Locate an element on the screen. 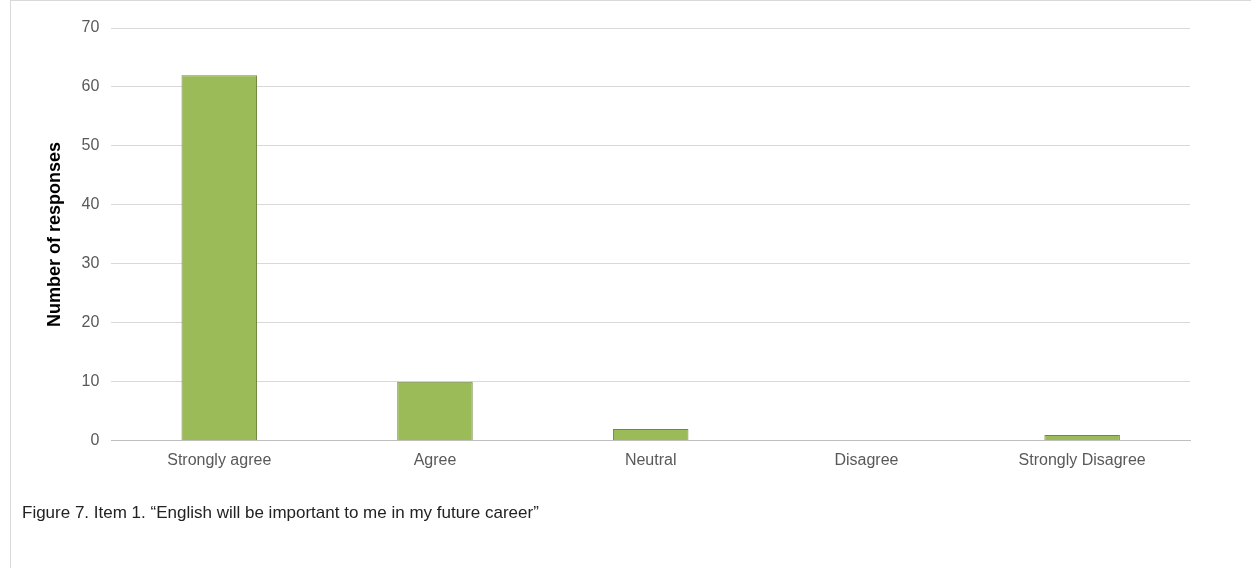 This screenshot has height=569, width=1252. caption: Figure 7. Item 1. “English will be important to me in my future career” is located at coordinates (280, 513).